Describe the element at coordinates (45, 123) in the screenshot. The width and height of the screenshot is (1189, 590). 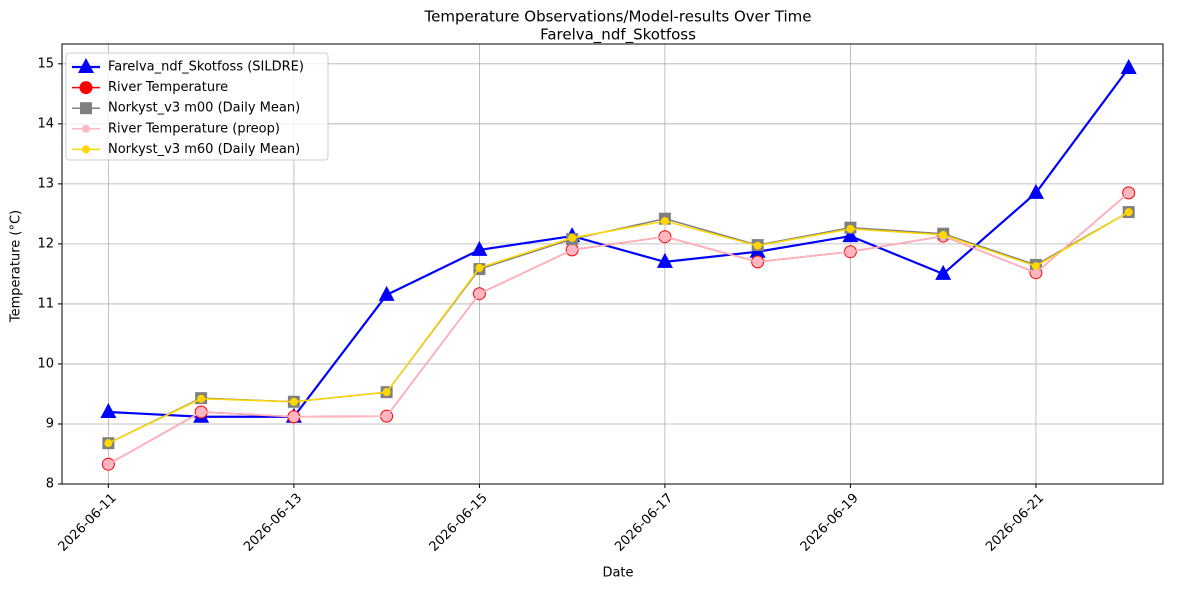
I see `y-tick-label: 14` at that location.